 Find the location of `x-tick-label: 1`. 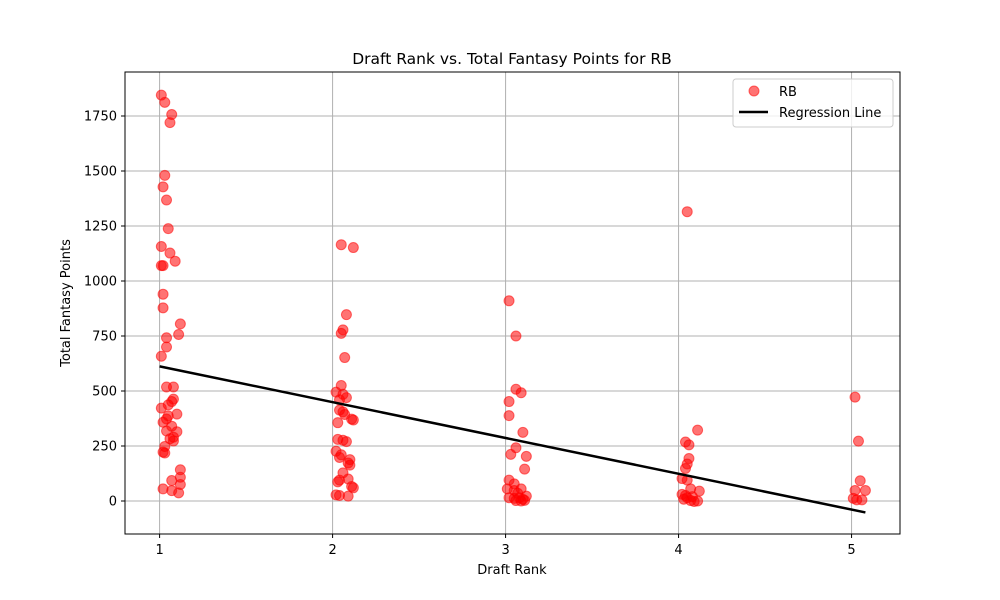

x-tick-label: 1 is located at coordinates (159, 550).